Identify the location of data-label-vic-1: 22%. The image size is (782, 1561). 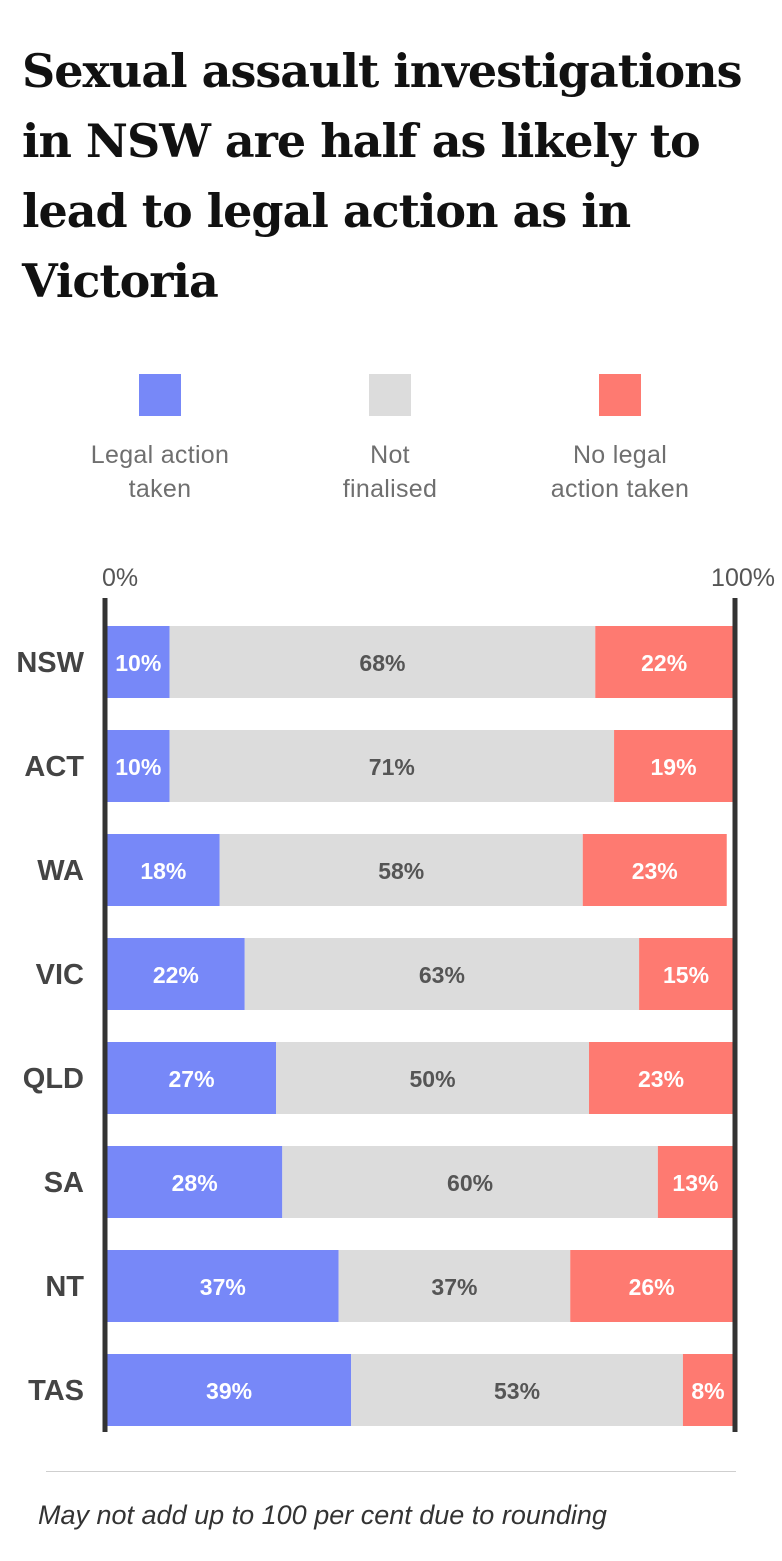
(176, 975).